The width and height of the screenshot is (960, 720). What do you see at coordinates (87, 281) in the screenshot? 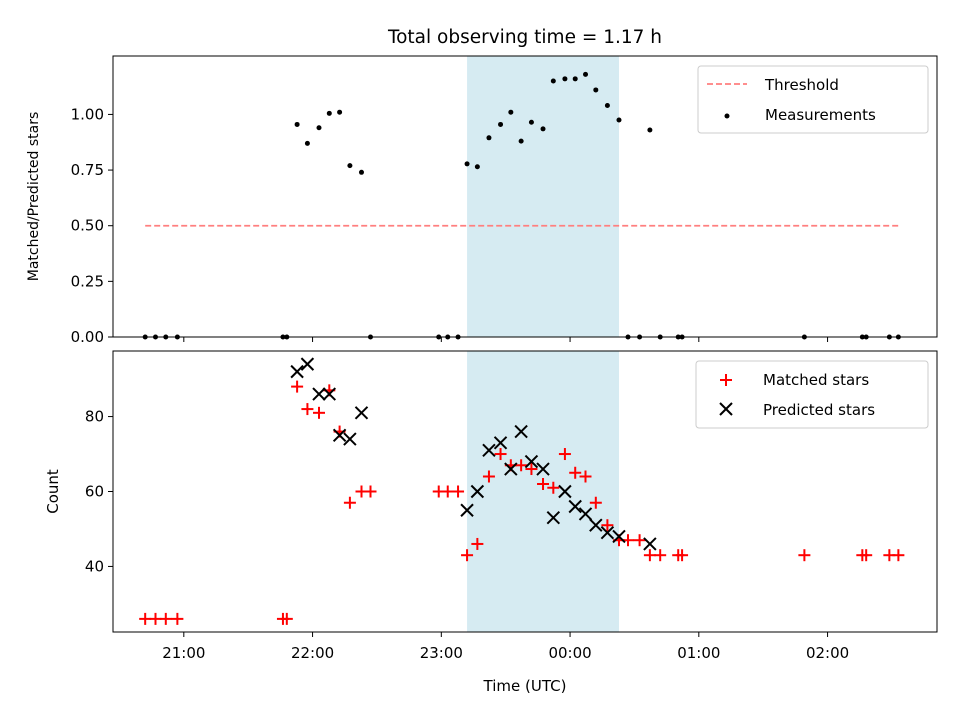
I see `top-y-tick-label: 0.25` at bounding box center [87, 281].